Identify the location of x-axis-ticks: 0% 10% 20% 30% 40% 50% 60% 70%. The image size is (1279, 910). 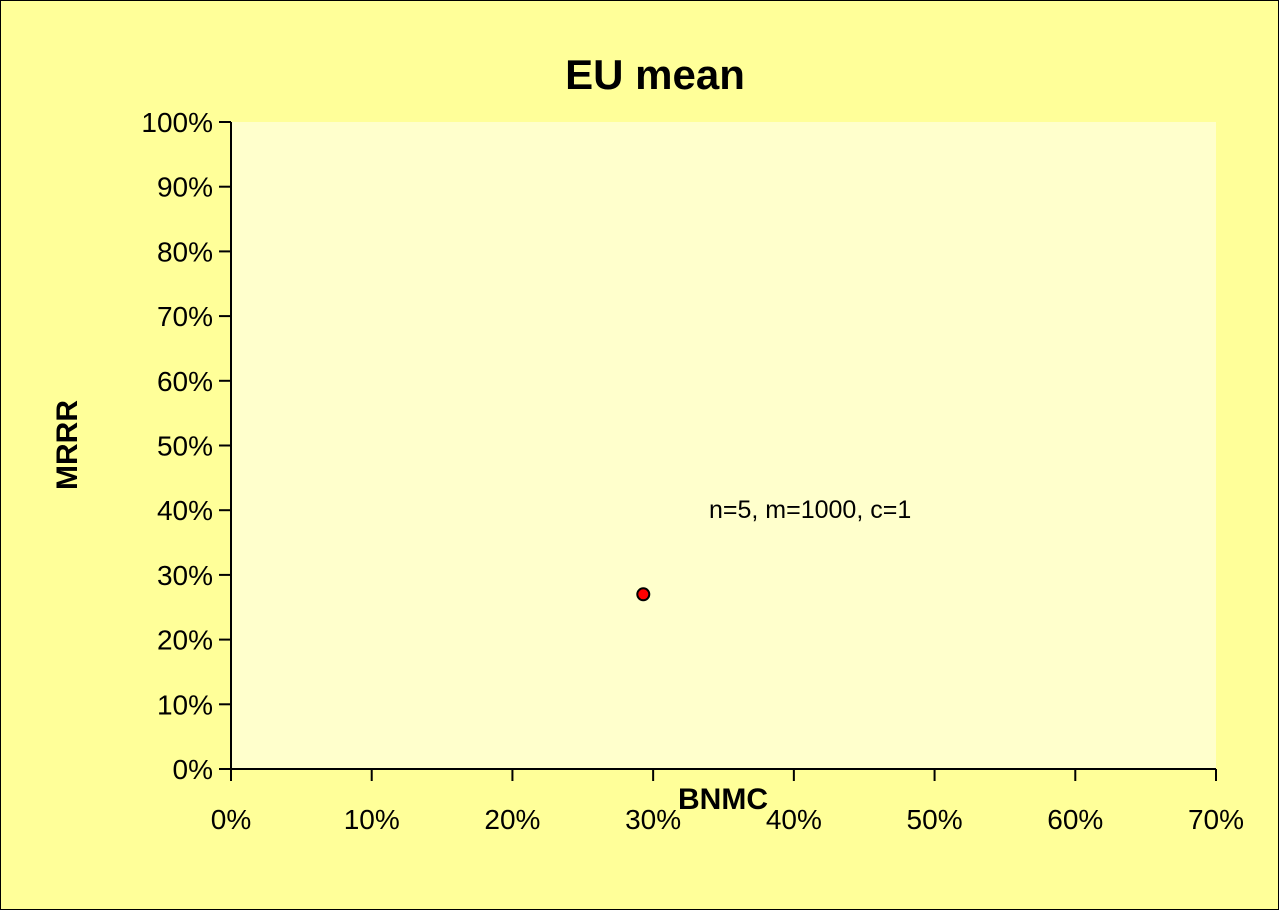
(727, 802).